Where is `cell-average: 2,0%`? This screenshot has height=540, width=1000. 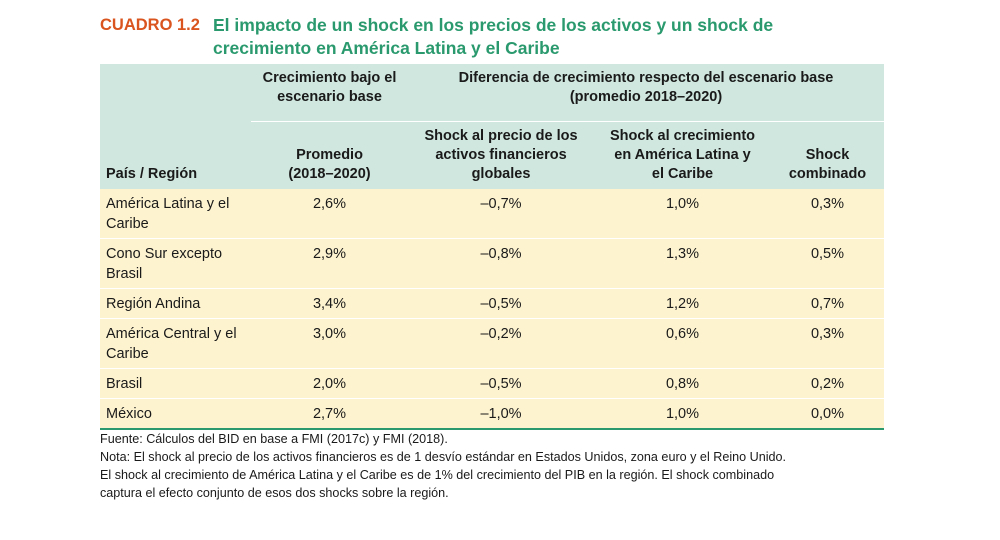 cell-average: 2,0% is located at coordinates (329, 383).